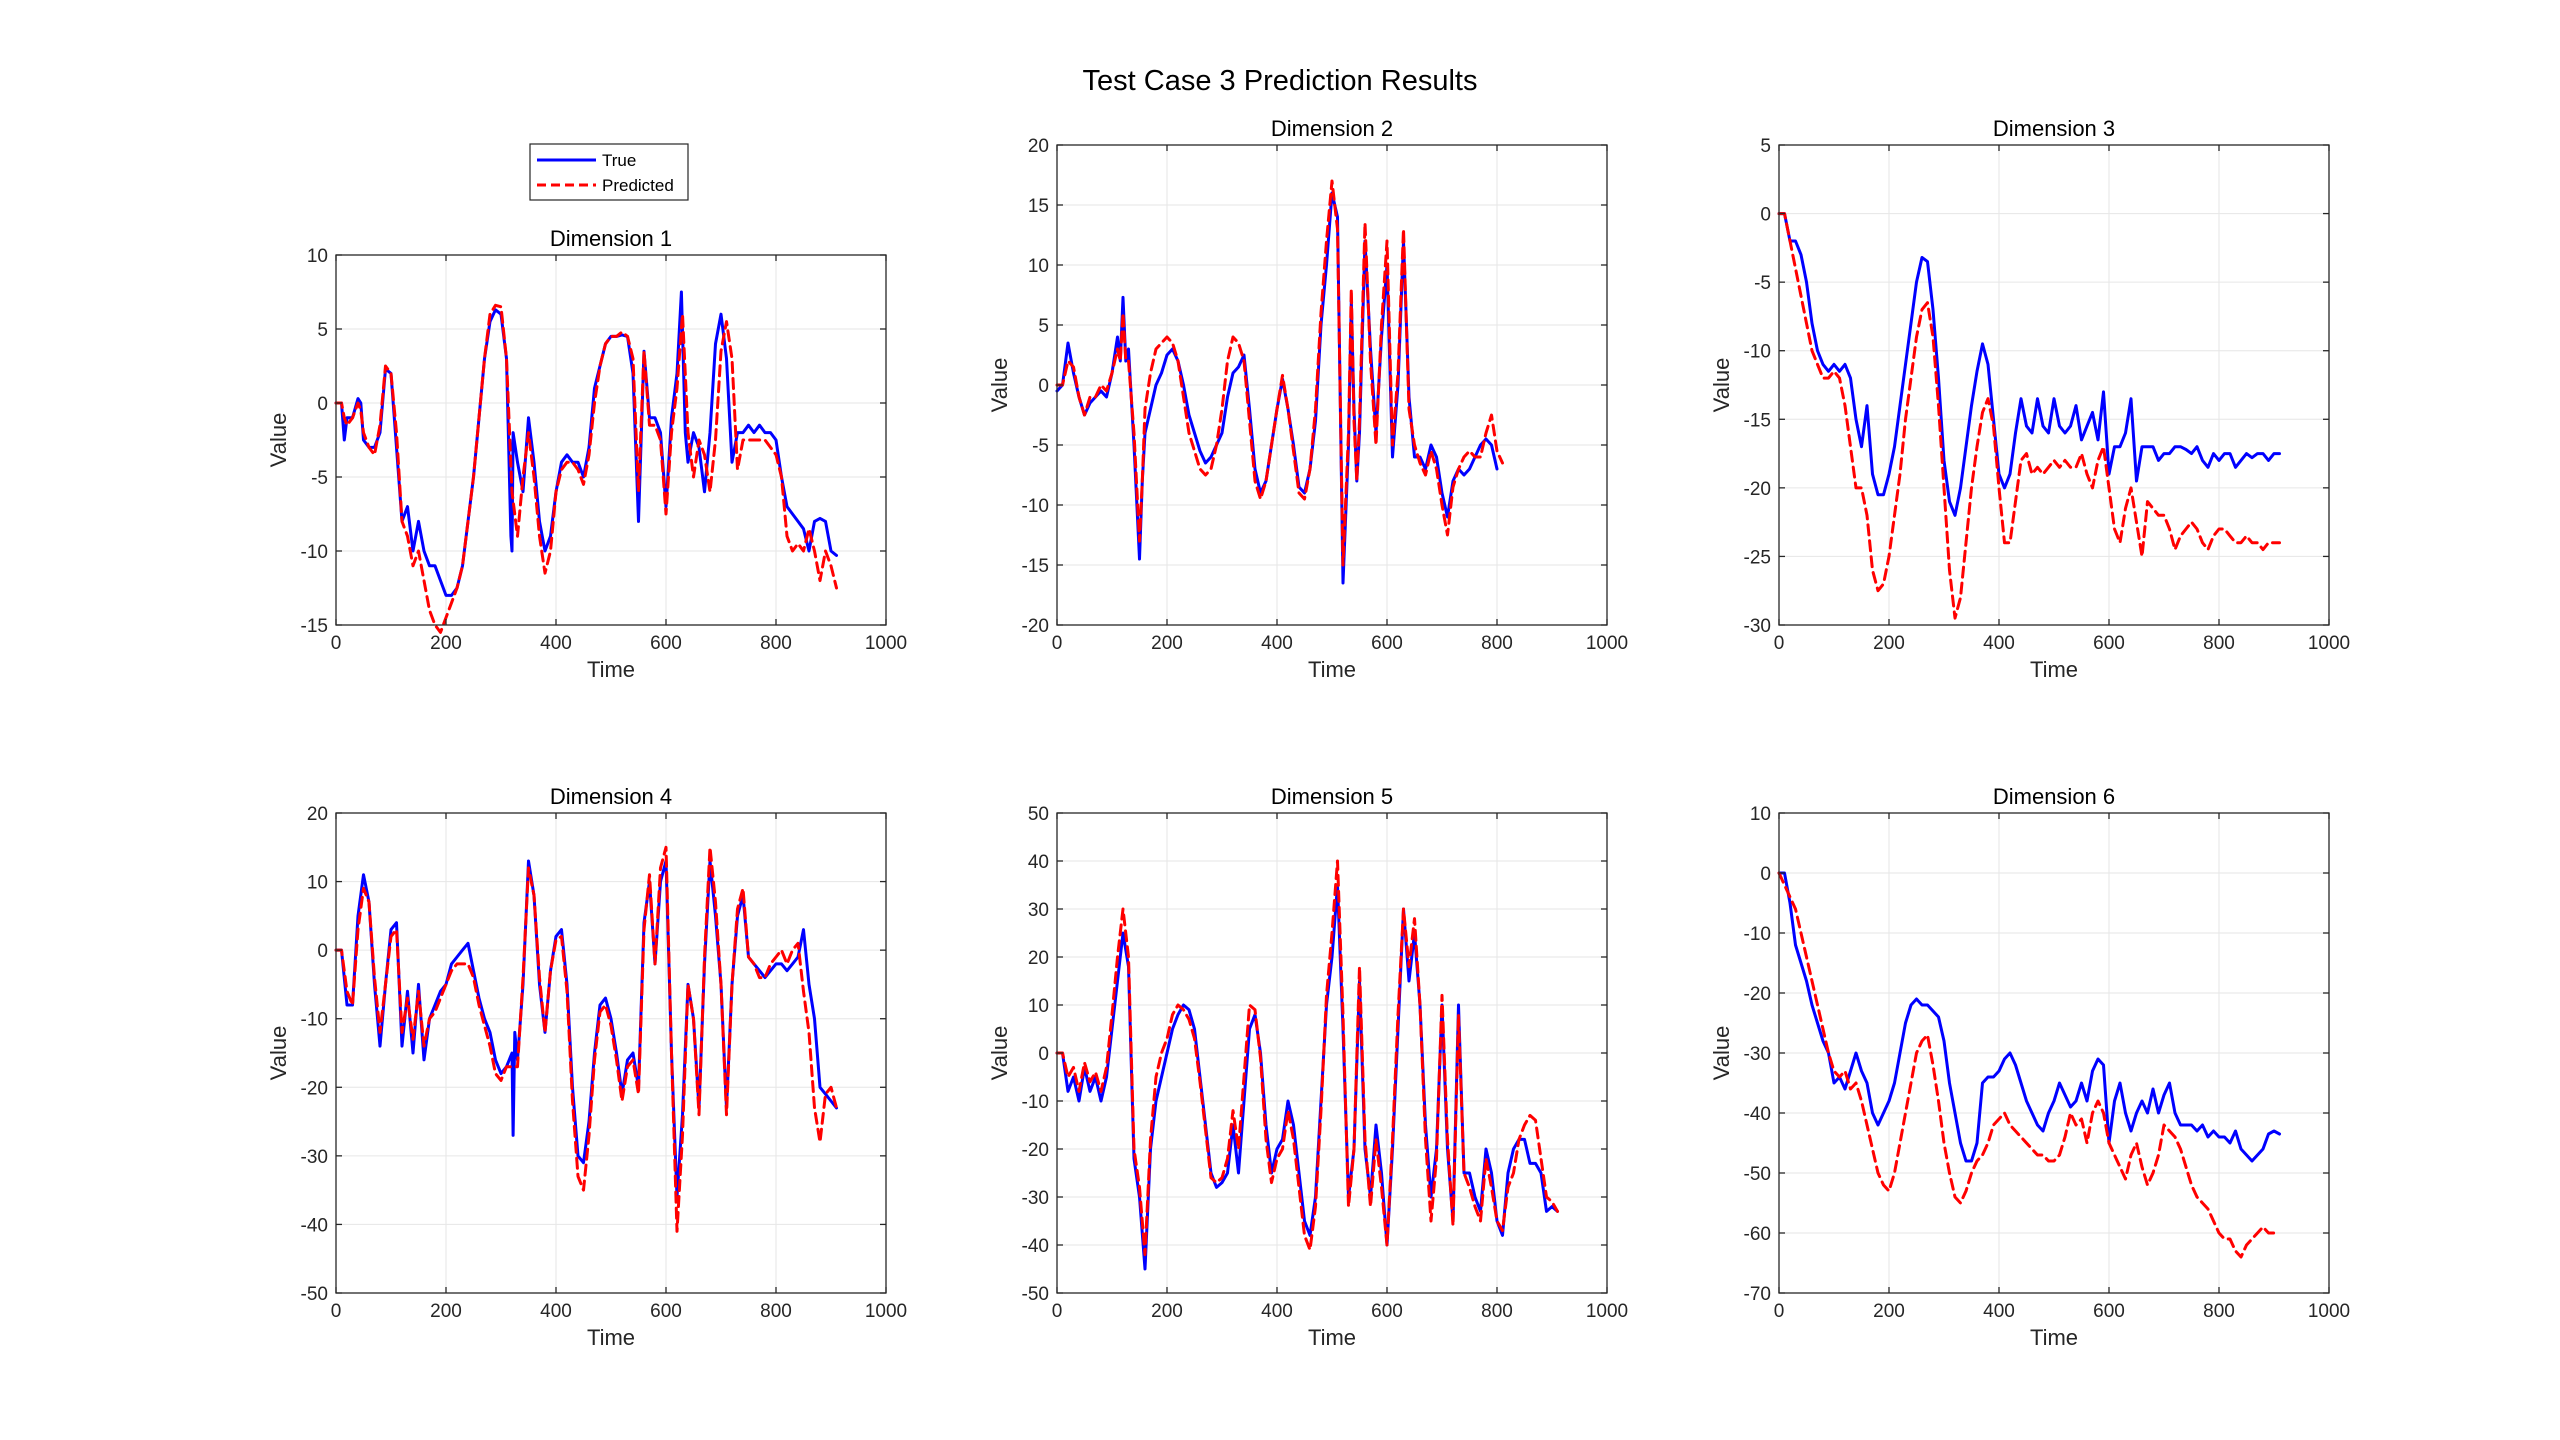 This screenshot has height=1440, width=2560. I want to click on subplot-title: Dimension 1, so click(611, 238).